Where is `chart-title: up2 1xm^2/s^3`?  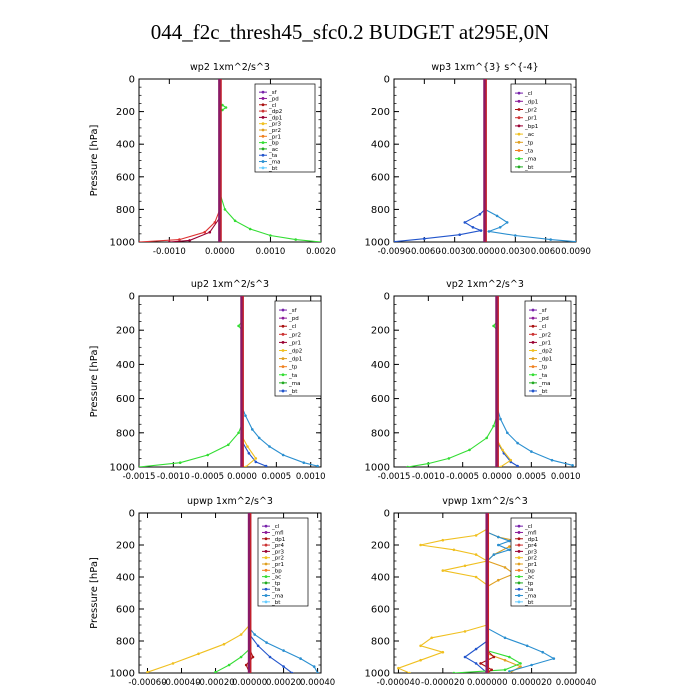 chart-title: up2 1xm^2/s^3 is located at coordinates (230, 284).